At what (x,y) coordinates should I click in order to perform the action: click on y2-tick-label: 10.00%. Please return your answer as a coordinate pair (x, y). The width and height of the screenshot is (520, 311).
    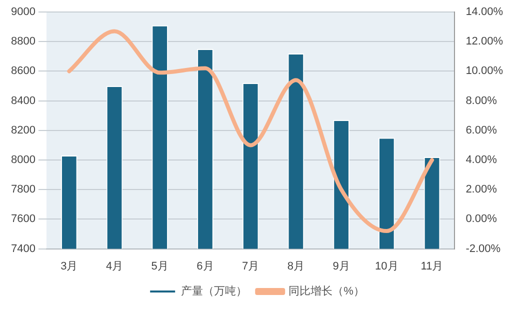
    Looking at the image, I should click on (485, 71).